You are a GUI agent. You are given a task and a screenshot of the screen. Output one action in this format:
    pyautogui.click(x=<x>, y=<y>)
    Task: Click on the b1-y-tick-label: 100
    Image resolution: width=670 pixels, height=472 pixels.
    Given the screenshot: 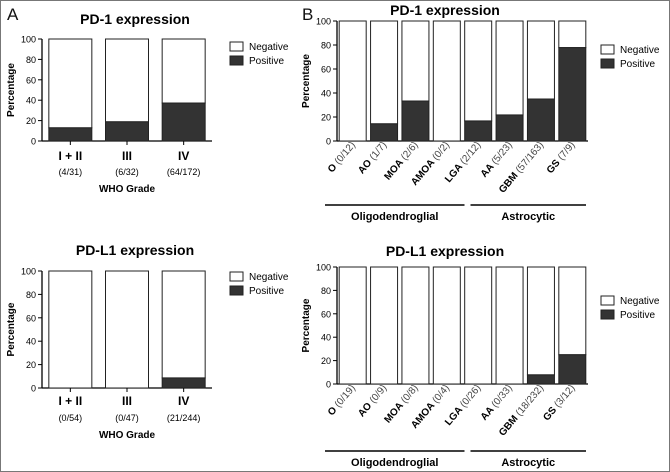 What is the action you would take?
    pyautogui.click(x=323, y=22)
    